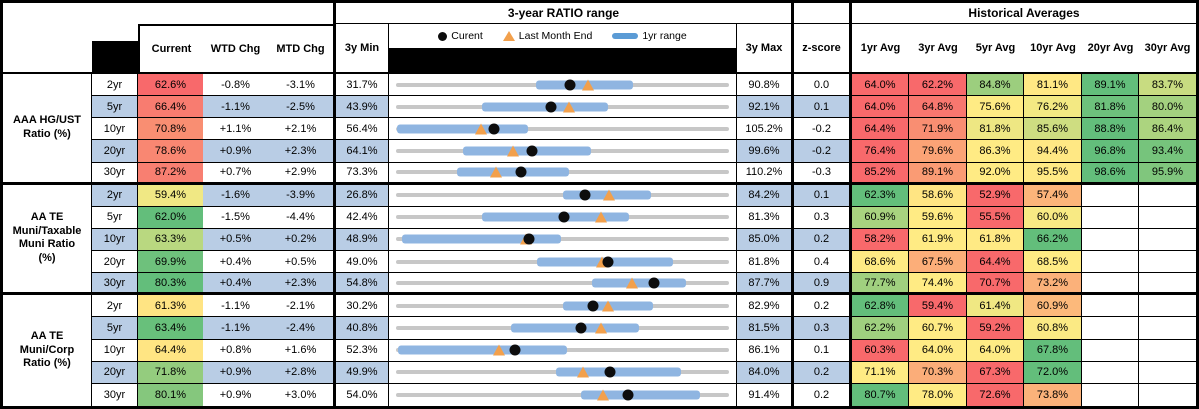 This screenshot has height=409, width=1199. I want to click on avg-cell-3yr-avg: 59.4%, so click(938, 306).